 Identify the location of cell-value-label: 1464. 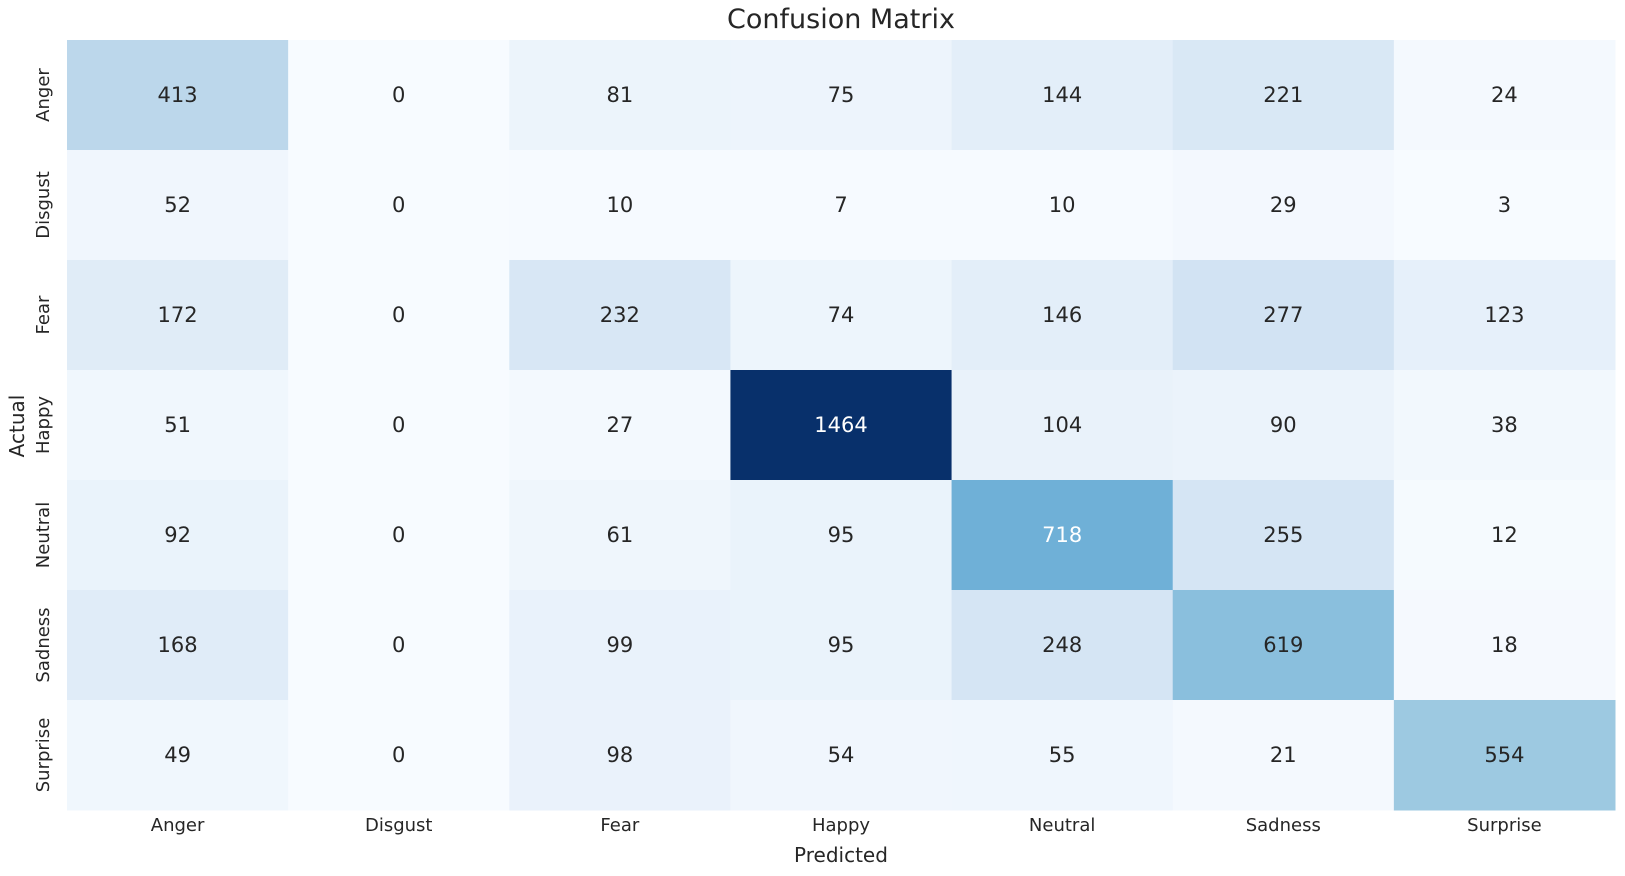
(840, 425).